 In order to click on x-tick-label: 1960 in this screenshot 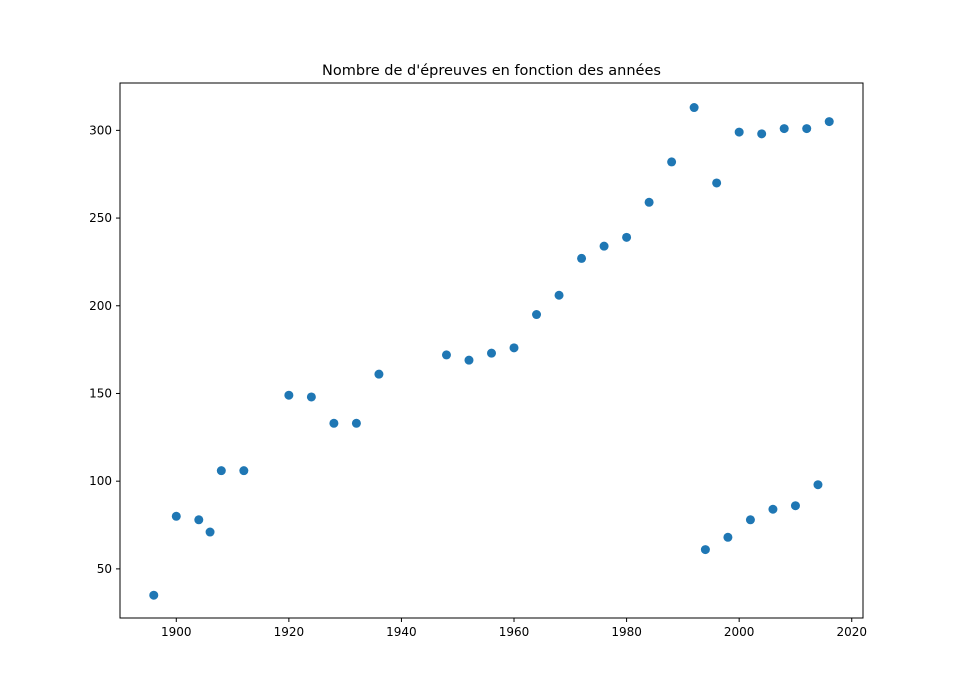, I will do `click(514, 632)`.